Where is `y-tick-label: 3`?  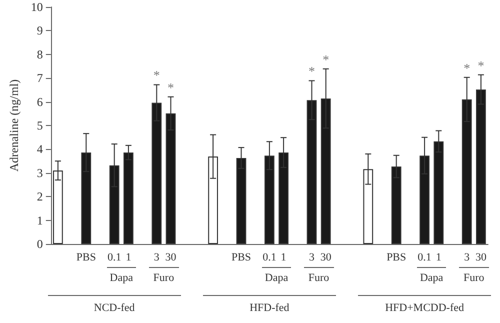 y-tick-label: 3 is located at coordinates (39, 173).